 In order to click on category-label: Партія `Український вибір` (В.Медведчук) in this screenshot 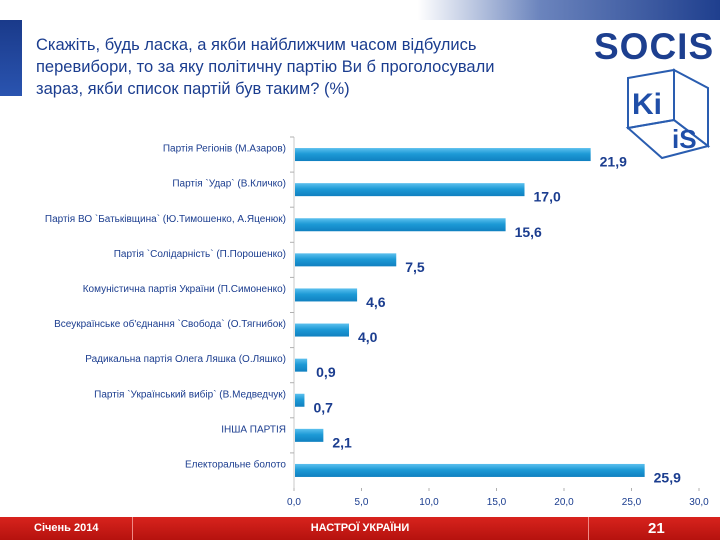, I will do `click(190, 394)`.